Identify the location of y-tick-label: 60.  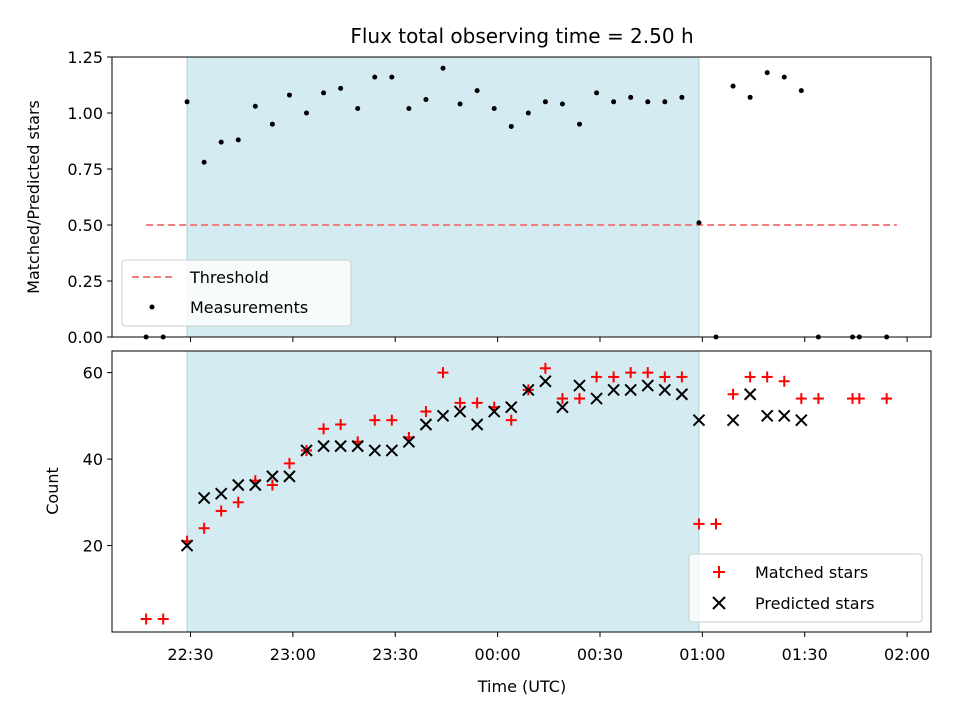
(93, 373).